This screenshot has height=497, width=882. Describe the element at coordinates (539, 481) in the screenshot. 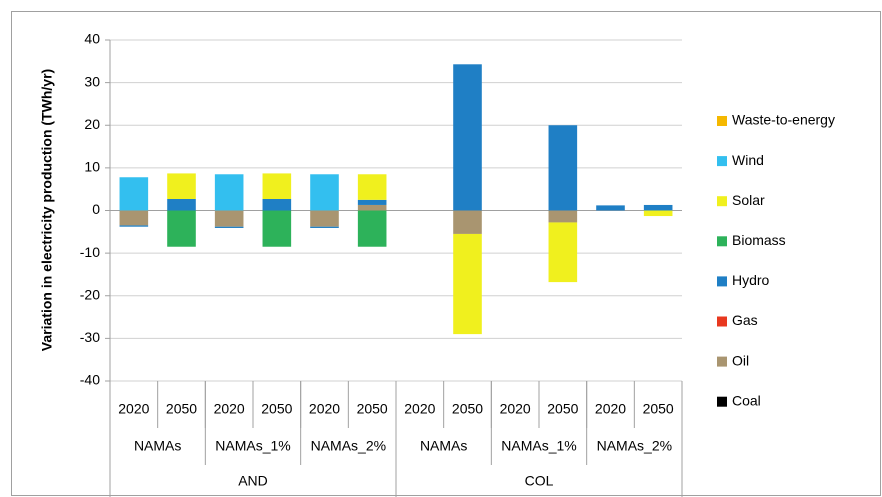

I see `region-label: COL` at that location.